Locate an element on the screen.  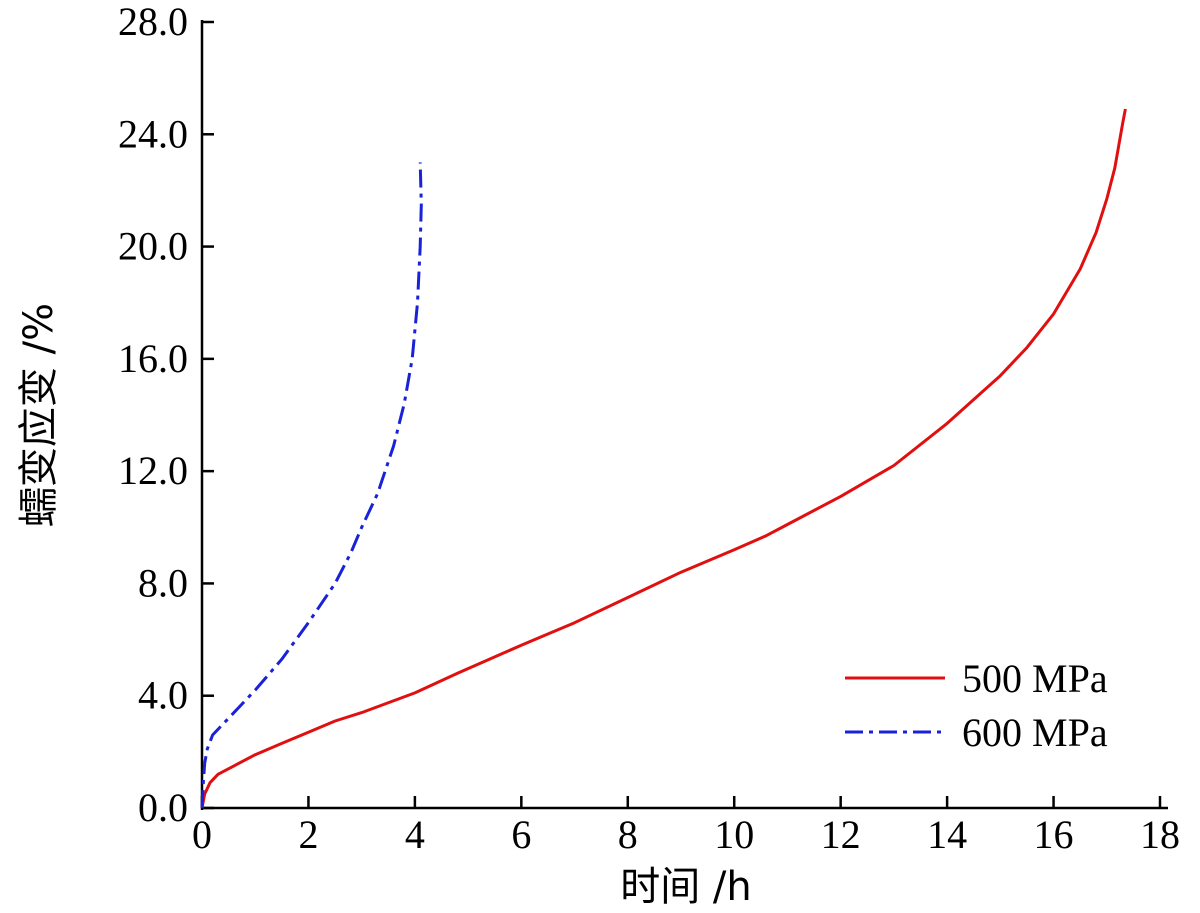
y-tick-label: 24.0 is located at coordinates (153, 133).